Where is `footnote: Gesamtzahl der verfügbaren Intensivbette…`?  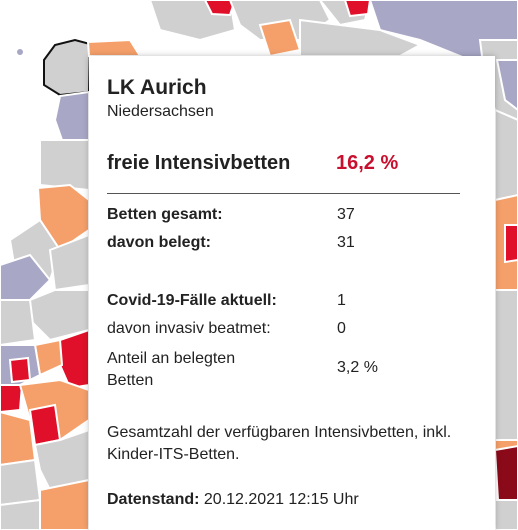
footnote: Gesamtzahl der verfügbaren Intensivbette… is located at coordinates (279, 443).